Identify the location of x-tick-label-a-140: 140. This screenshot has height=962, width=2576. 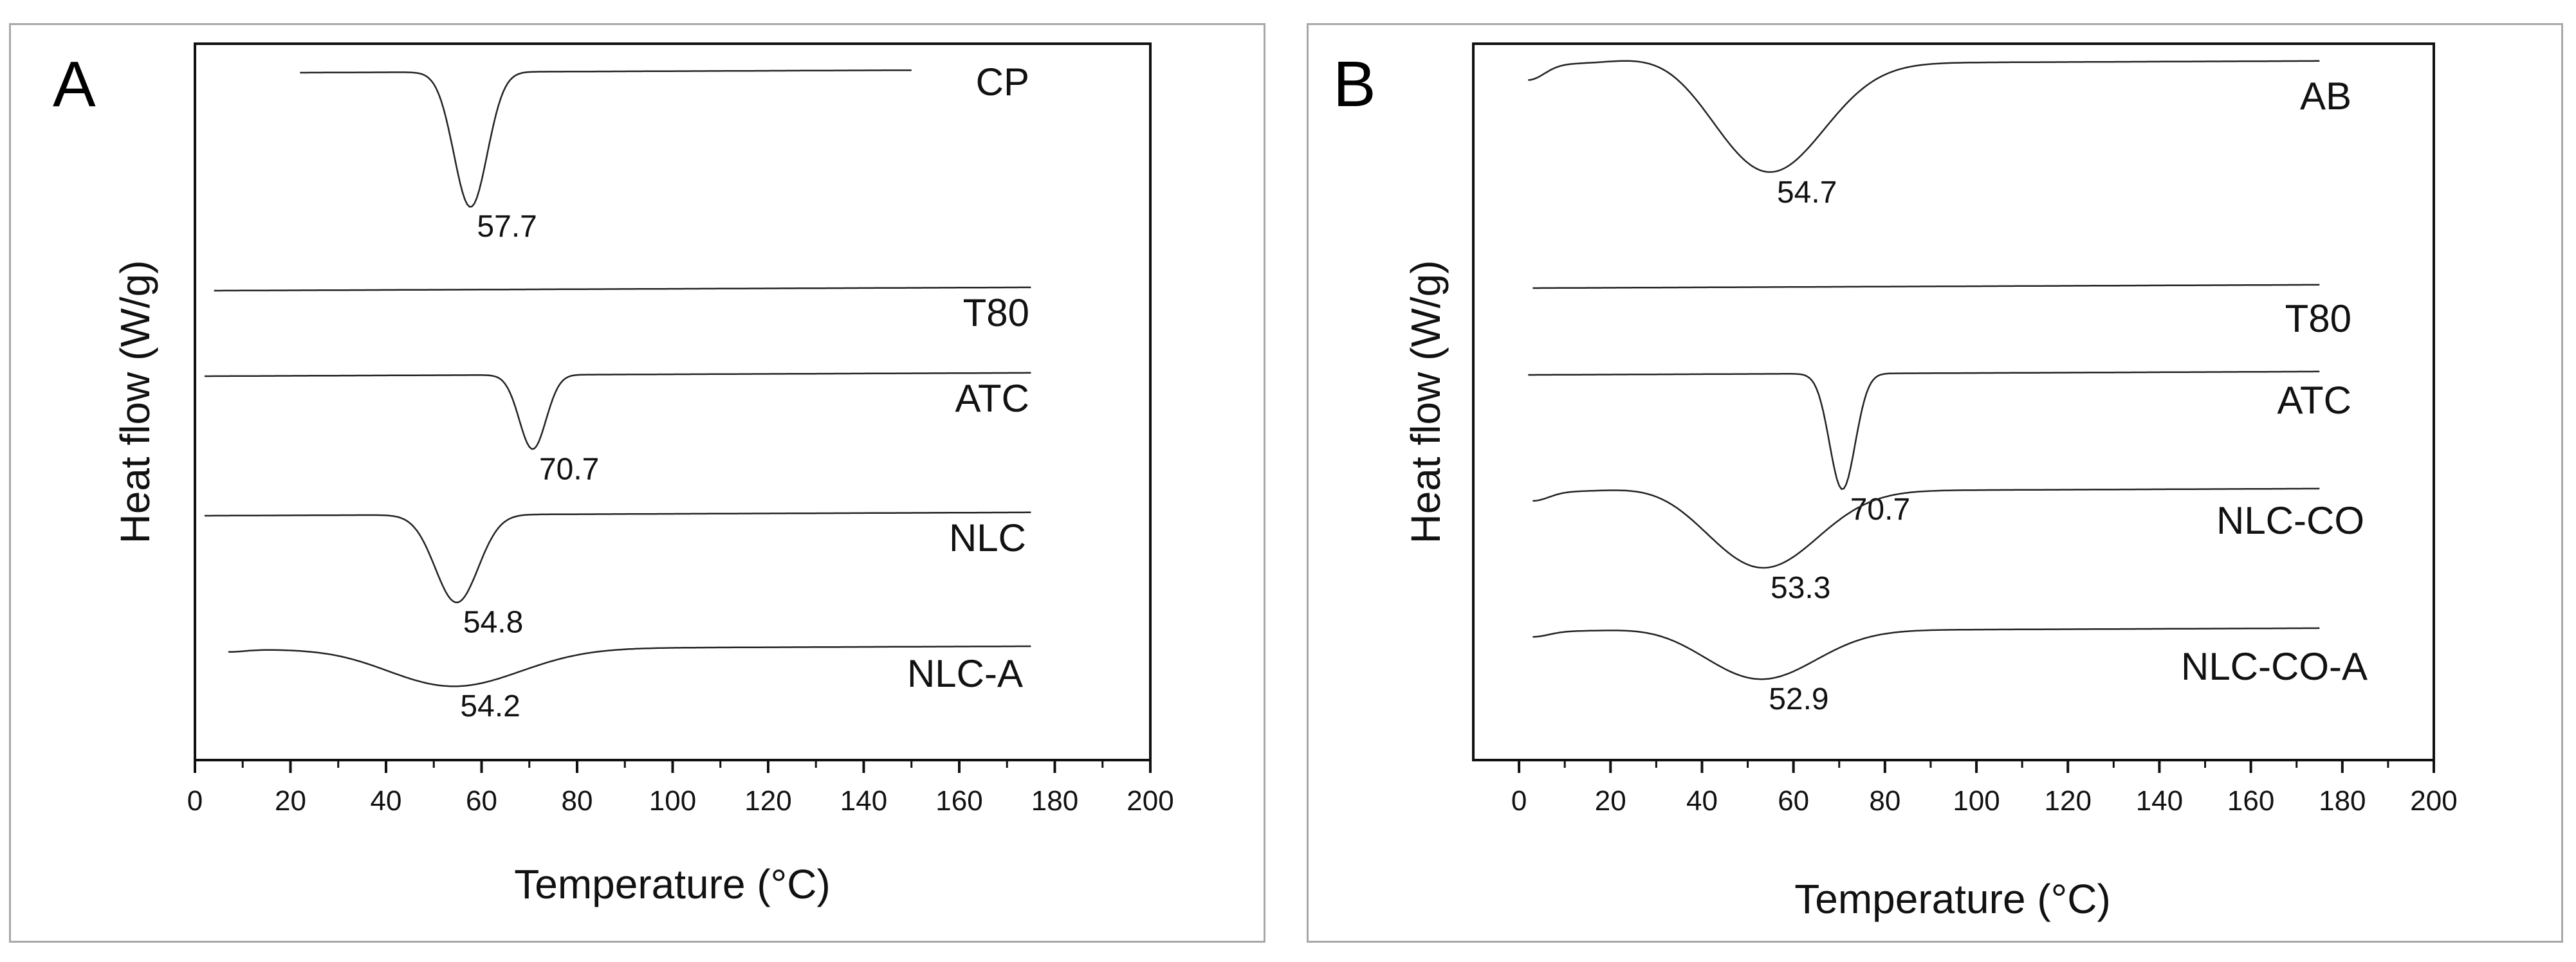
(863, 801).